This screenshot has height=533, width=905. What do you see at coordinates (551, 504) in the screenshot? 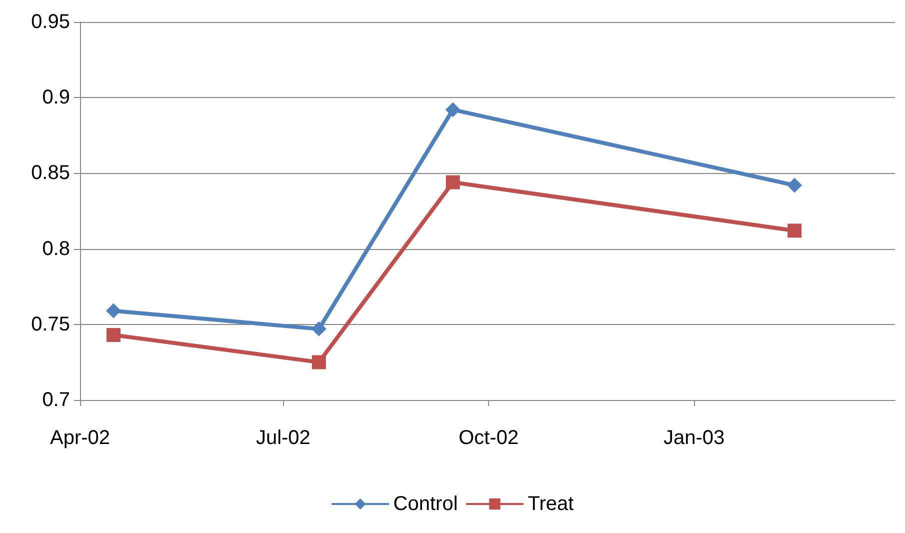
I see `legend-label: Treat` at bounding box center [551, 504].